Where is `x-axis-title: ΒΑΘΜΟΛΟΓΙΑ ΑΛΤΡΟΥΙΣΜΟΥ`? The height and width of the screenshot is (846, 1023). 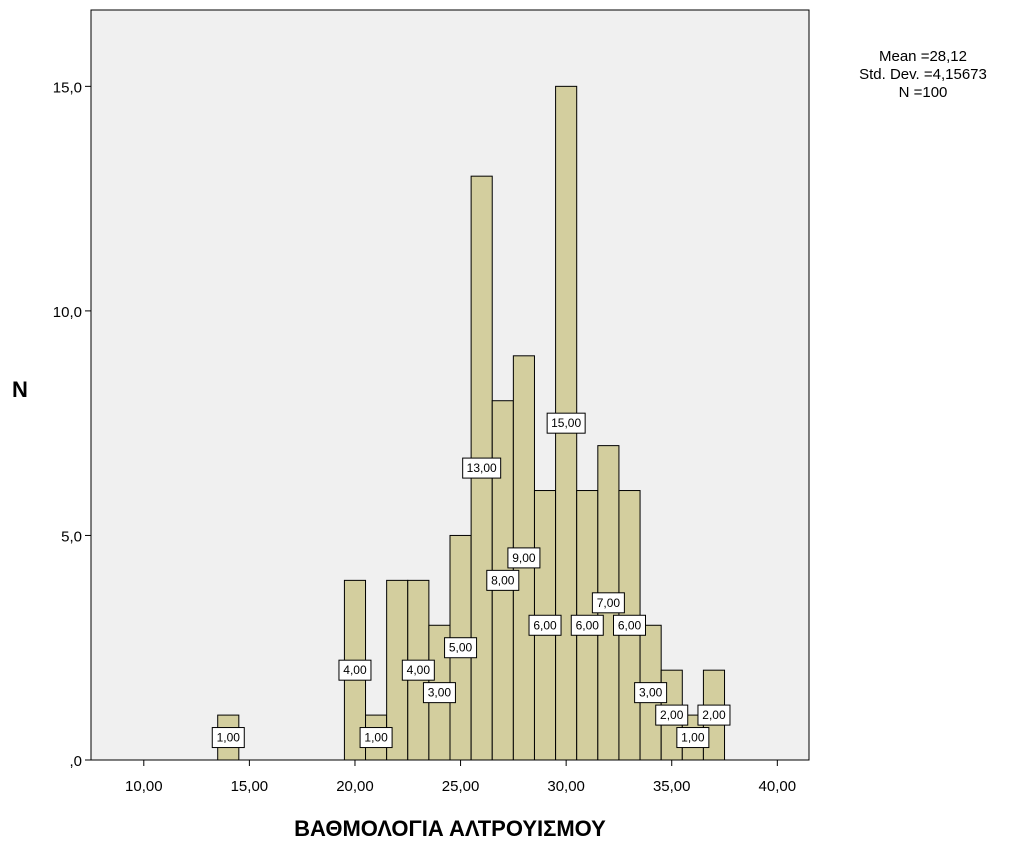
x-axis-title: ΒΑΘΜΟΛΟΓΙΑ ΑΛΤΡΟΥΙΣΜΟΥ is located at coordinates (450, 828).